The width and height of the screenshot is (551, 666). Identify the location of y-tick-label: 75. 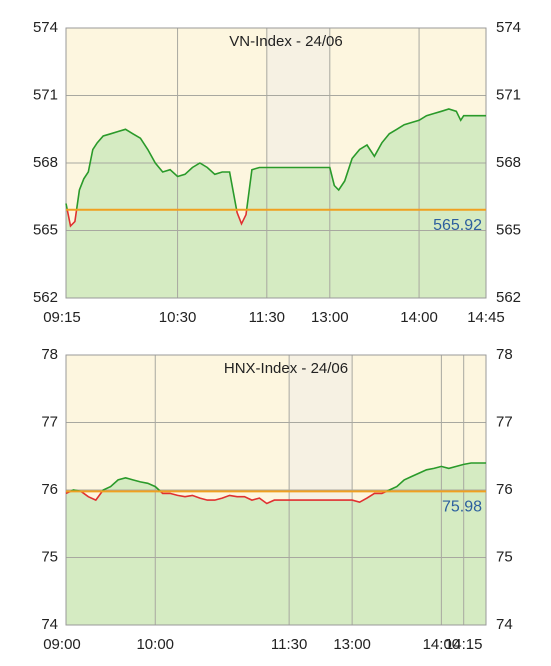
(49, 556).